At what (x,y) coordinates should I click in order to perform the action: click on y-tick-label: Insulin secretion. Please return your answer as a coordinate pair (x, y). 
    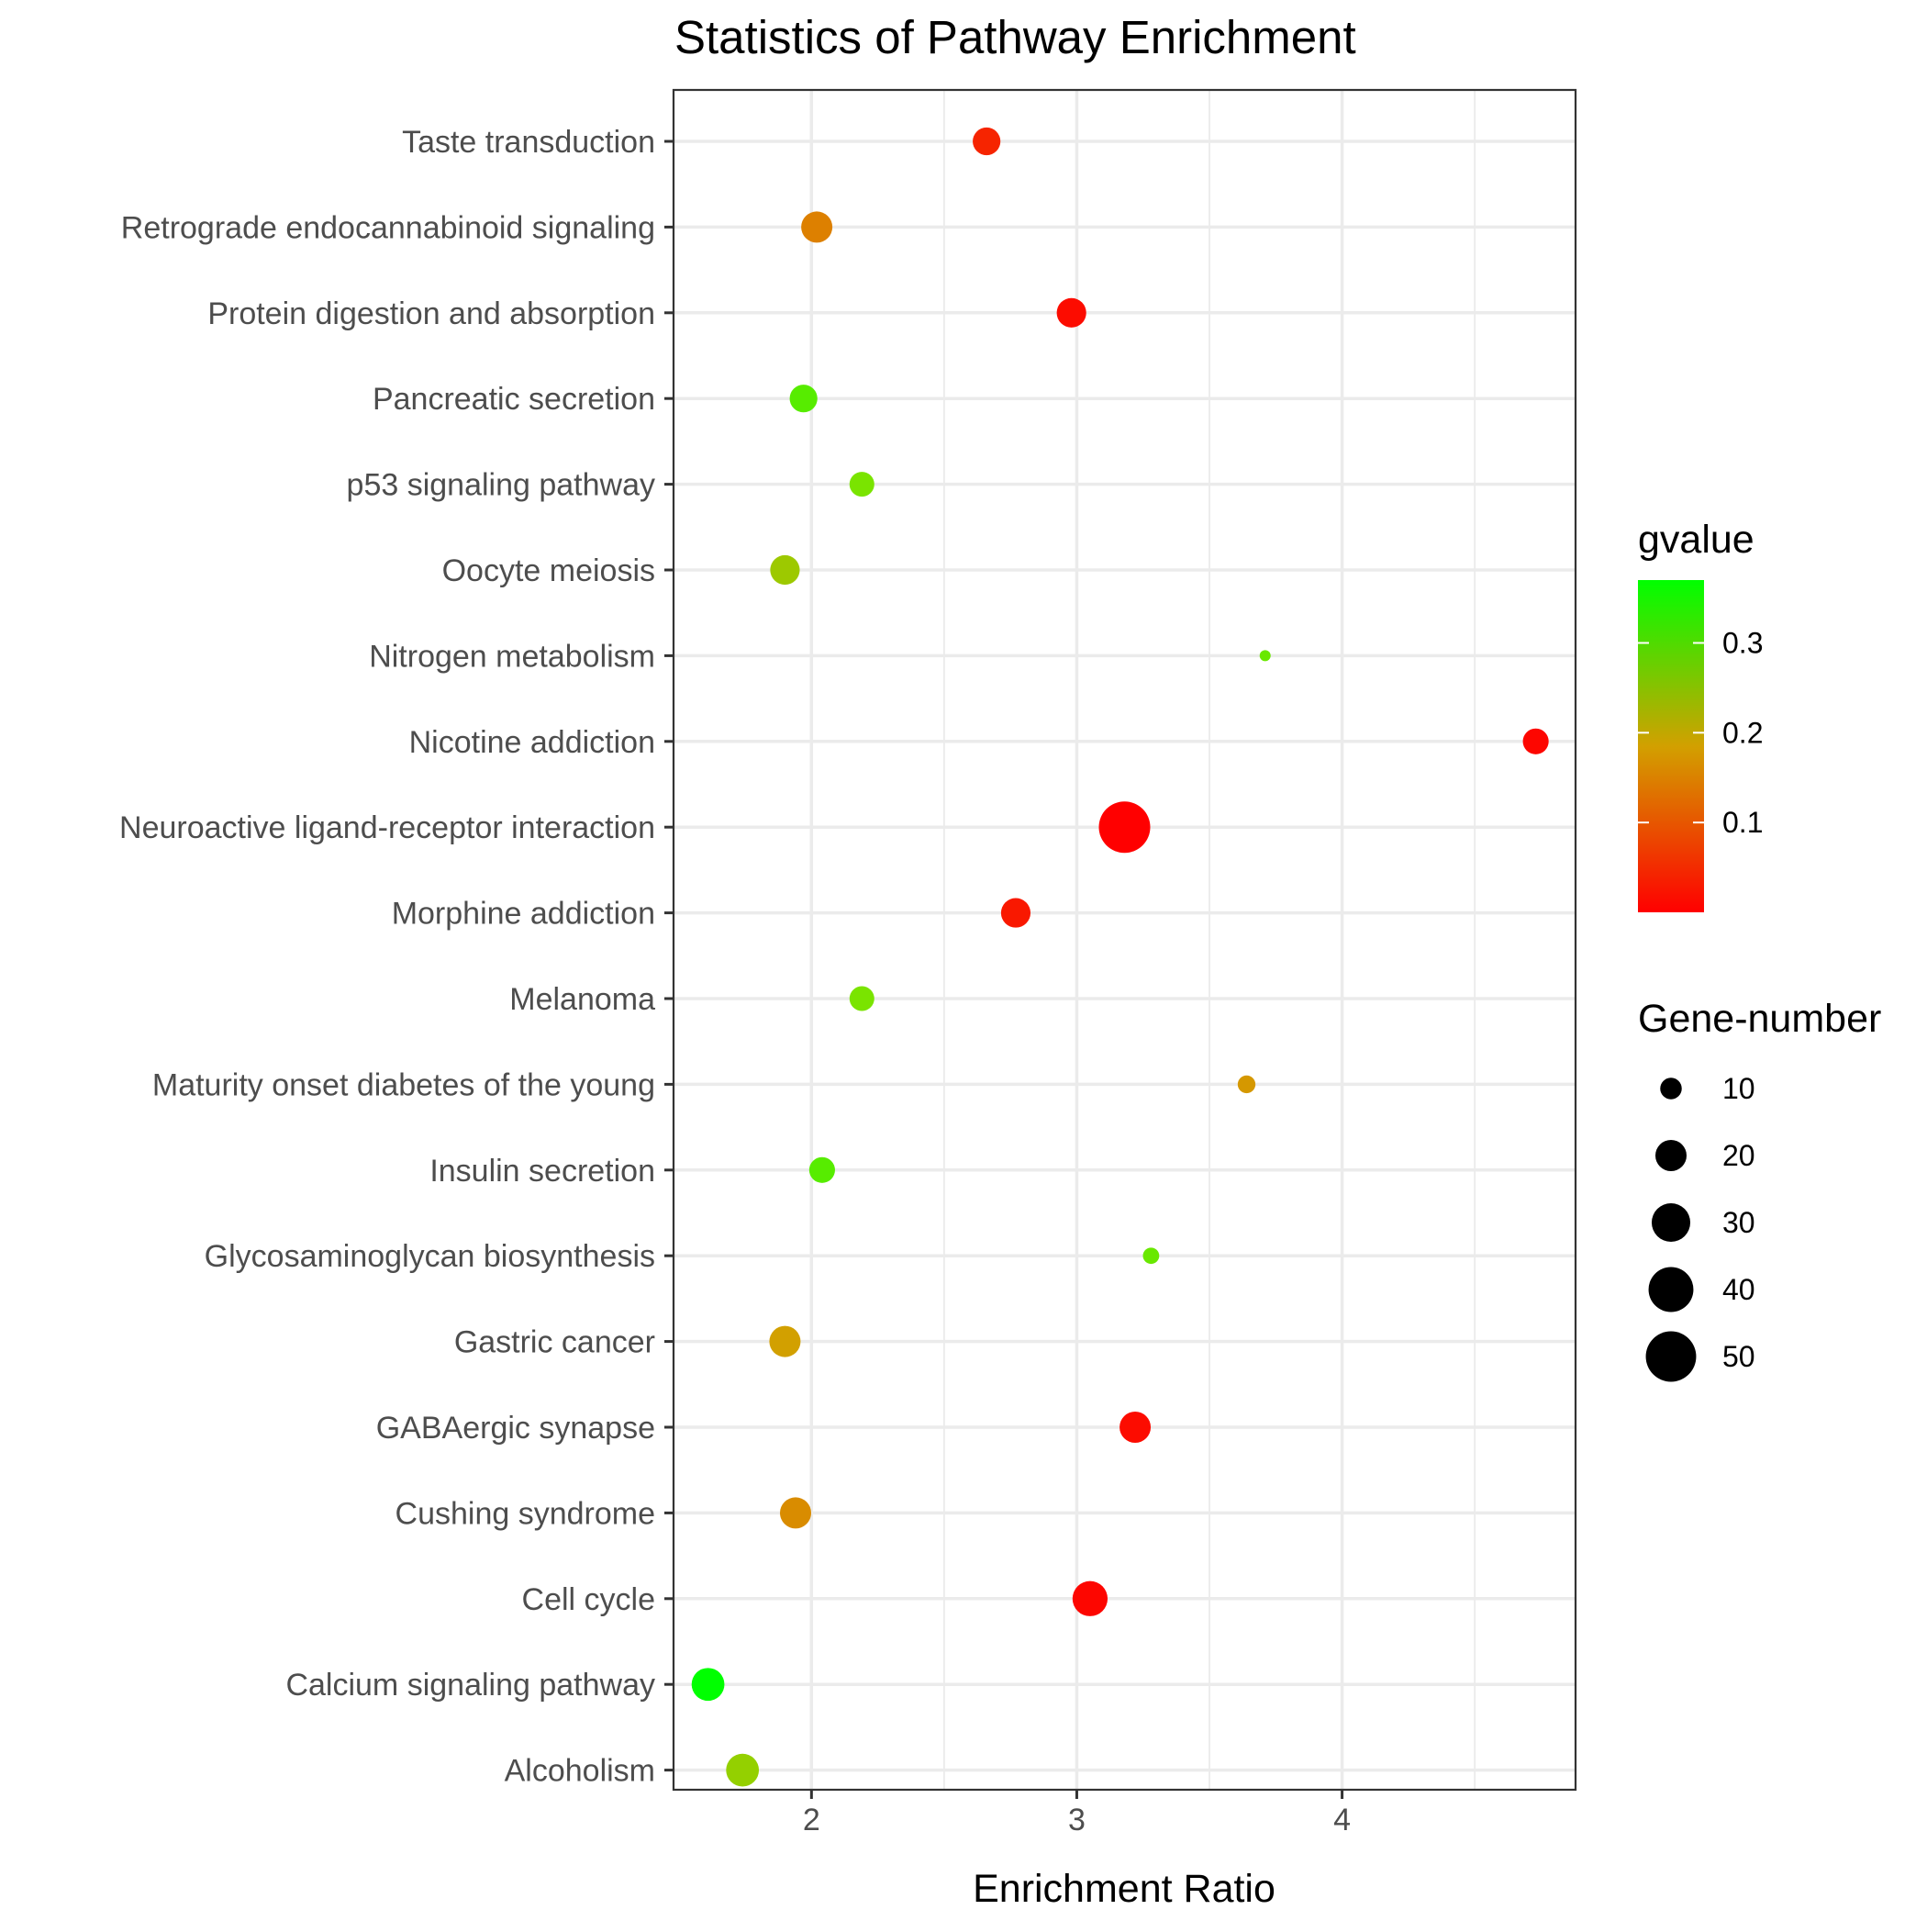
    Looking at the image, I should click on (542, 1171).